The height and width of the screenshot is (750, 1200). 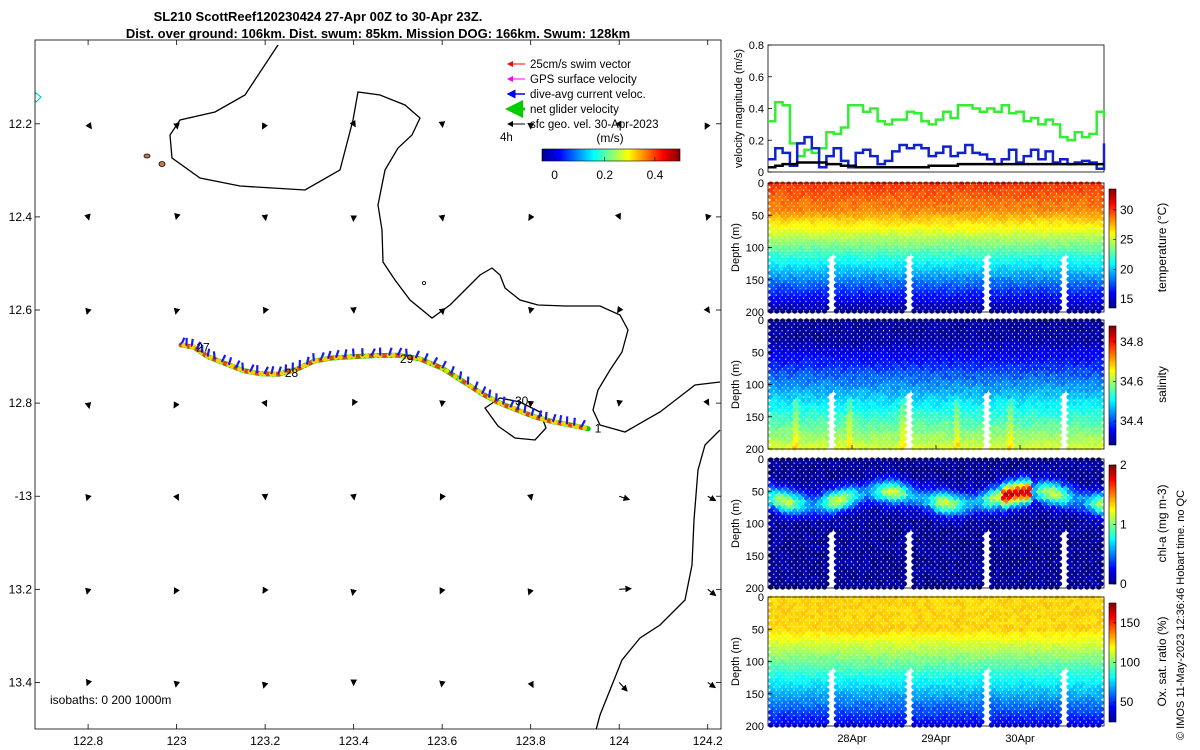 I want to click on reef-islet, so click(x=423, y=282).